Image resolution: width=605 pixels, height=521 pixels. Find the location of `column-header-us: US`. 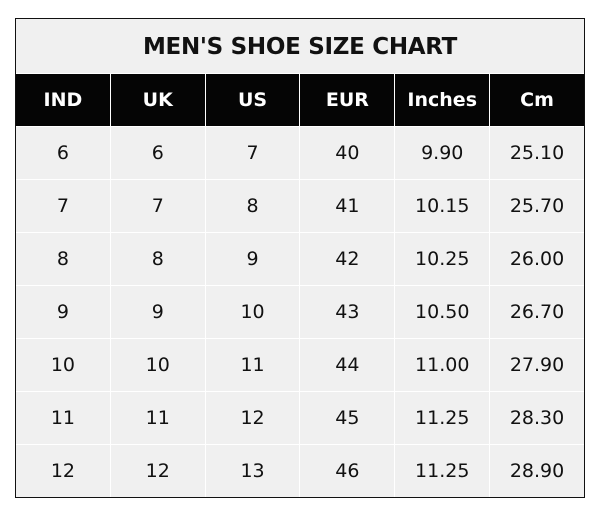

column-header-us: US is located at coordinates (253, 100).